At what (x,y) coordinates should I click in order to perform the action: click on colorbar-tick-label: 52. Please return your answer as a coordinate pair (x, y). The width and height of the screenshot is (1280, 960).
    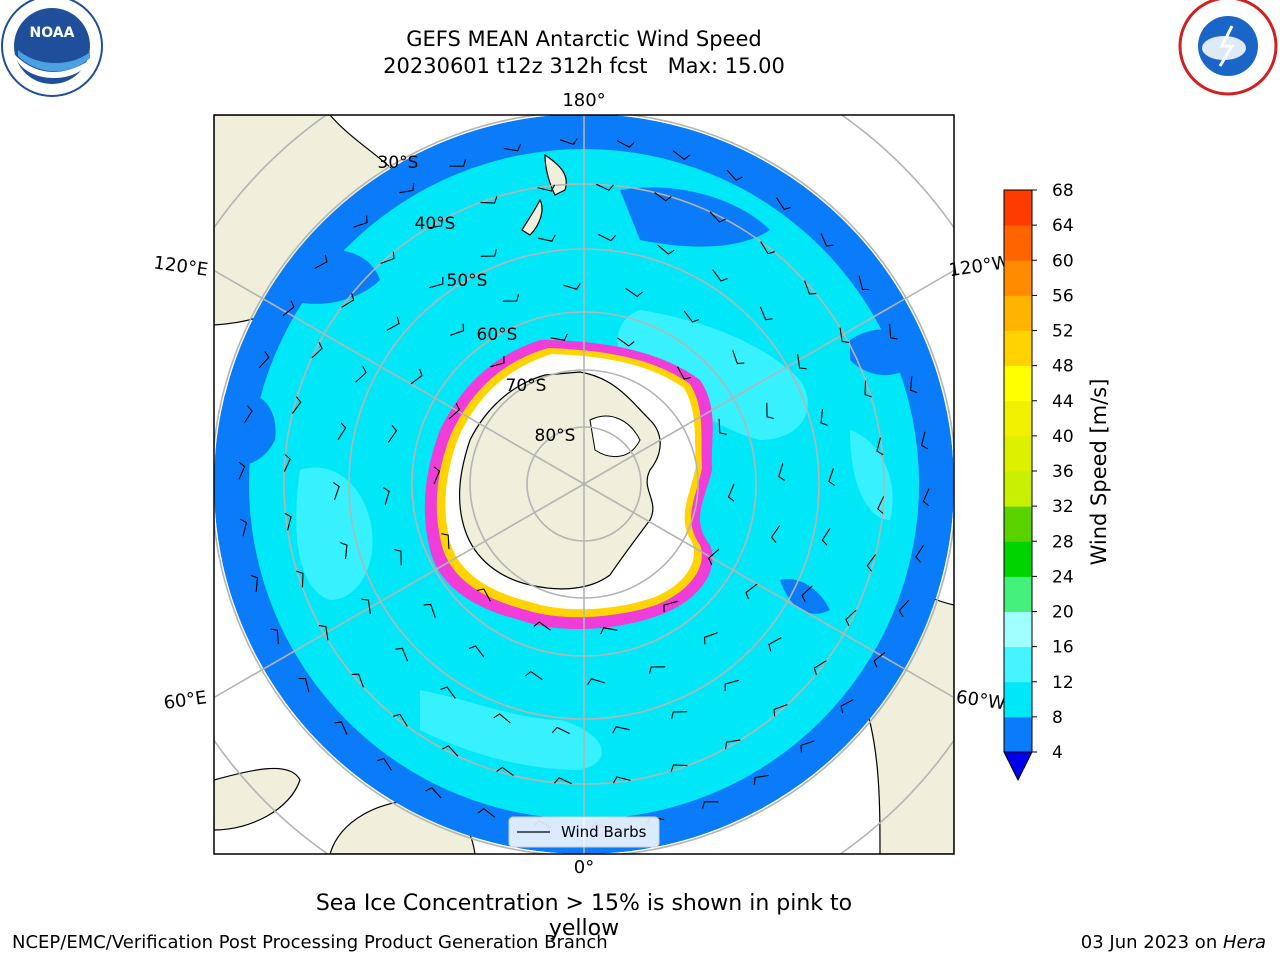
    Looking at the image, I should click on (1063, 332).